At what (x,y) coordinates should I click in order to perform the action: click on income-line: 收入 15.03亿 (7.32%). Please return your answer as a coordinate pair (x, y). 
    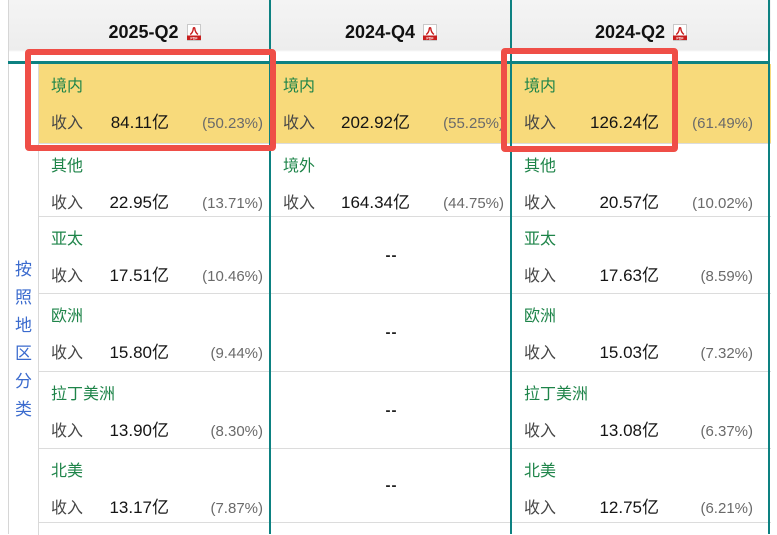
    Looking at the image, I should click on (638, 350).